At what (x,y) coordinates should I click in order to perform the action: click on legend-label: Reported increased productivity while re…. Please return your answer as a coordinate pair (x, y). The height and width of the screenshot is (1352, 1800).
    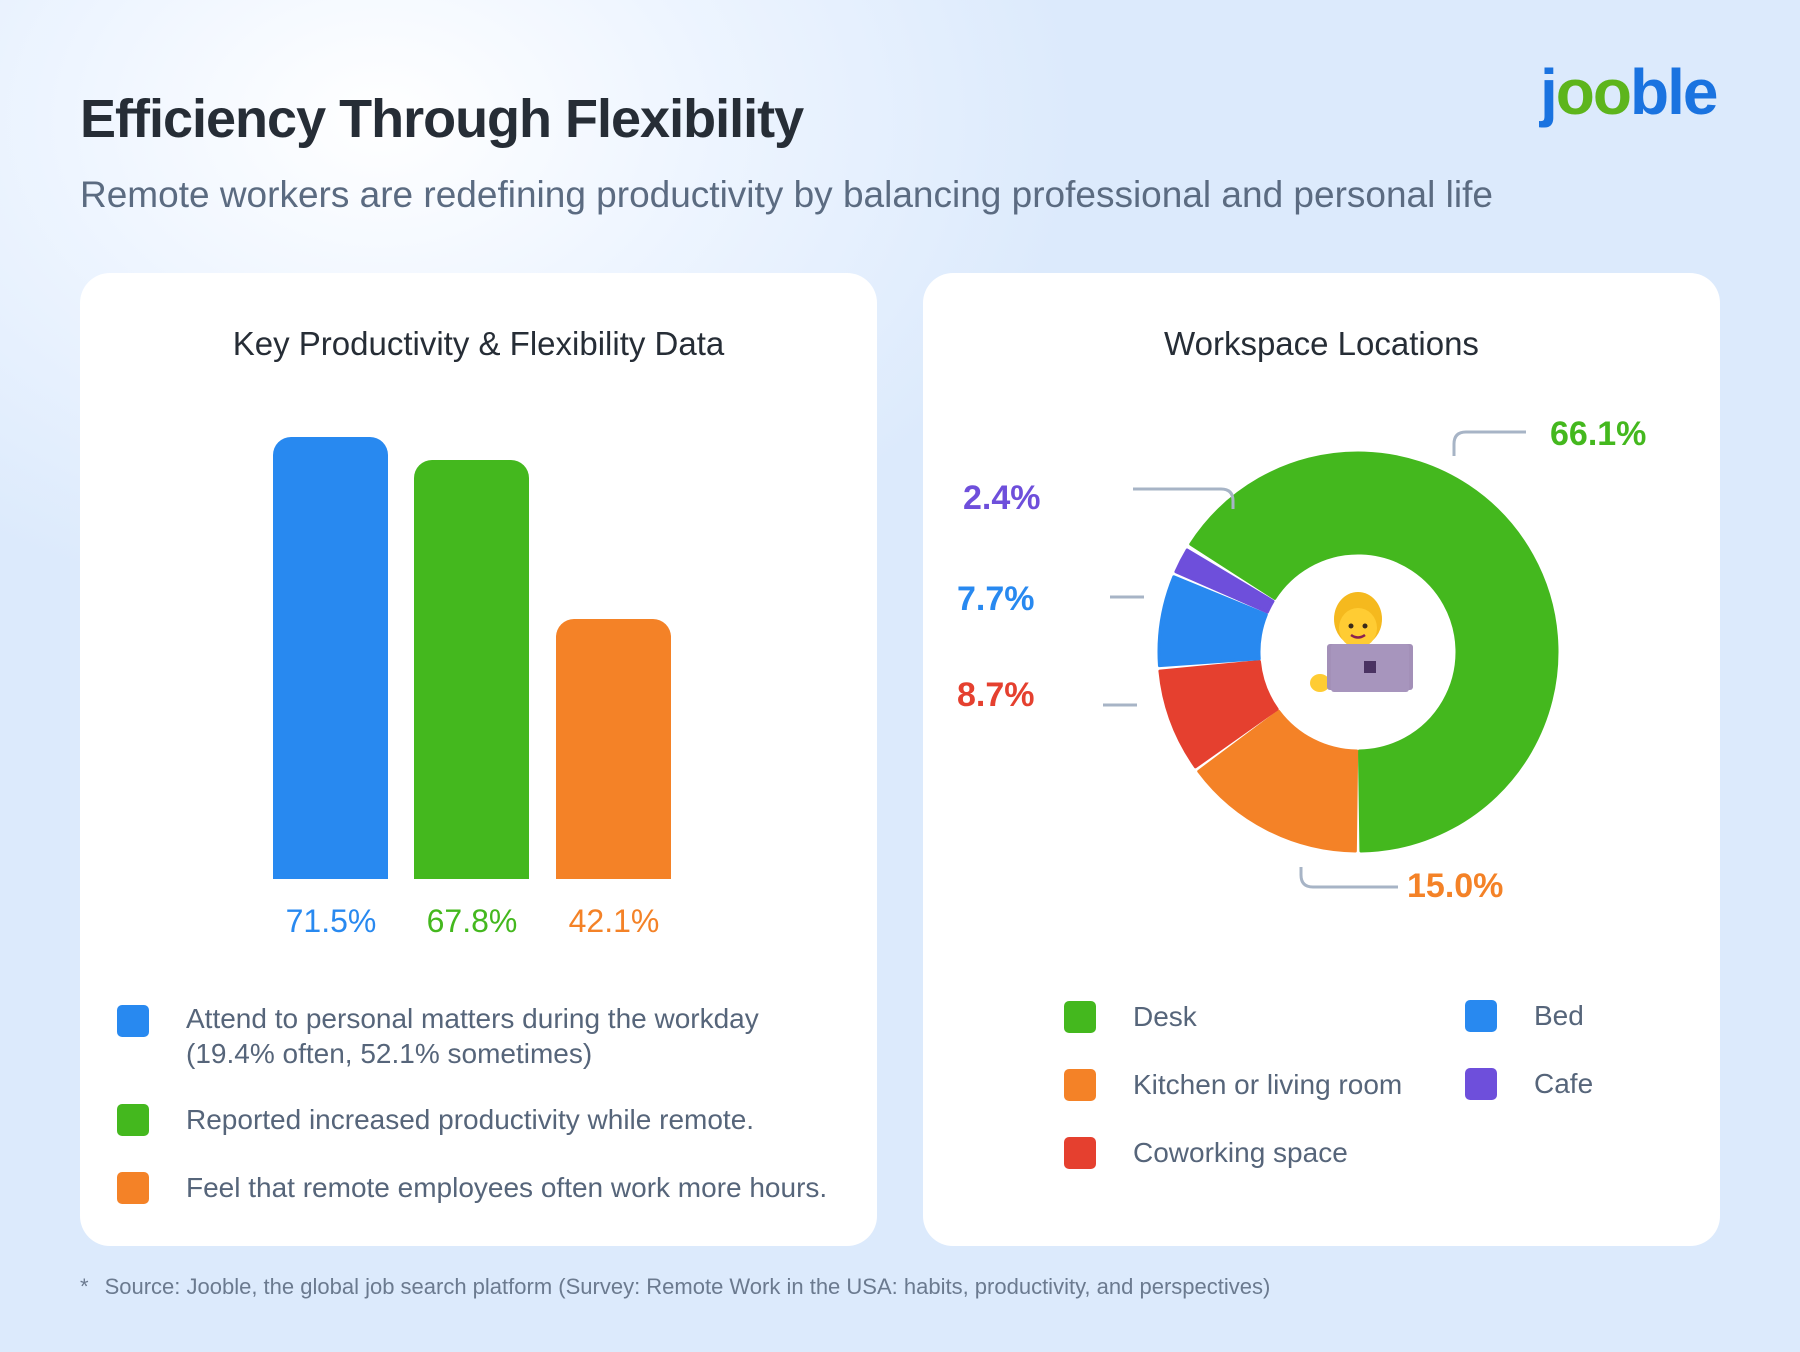
    Looking at the image, I should click on (470, 1119).